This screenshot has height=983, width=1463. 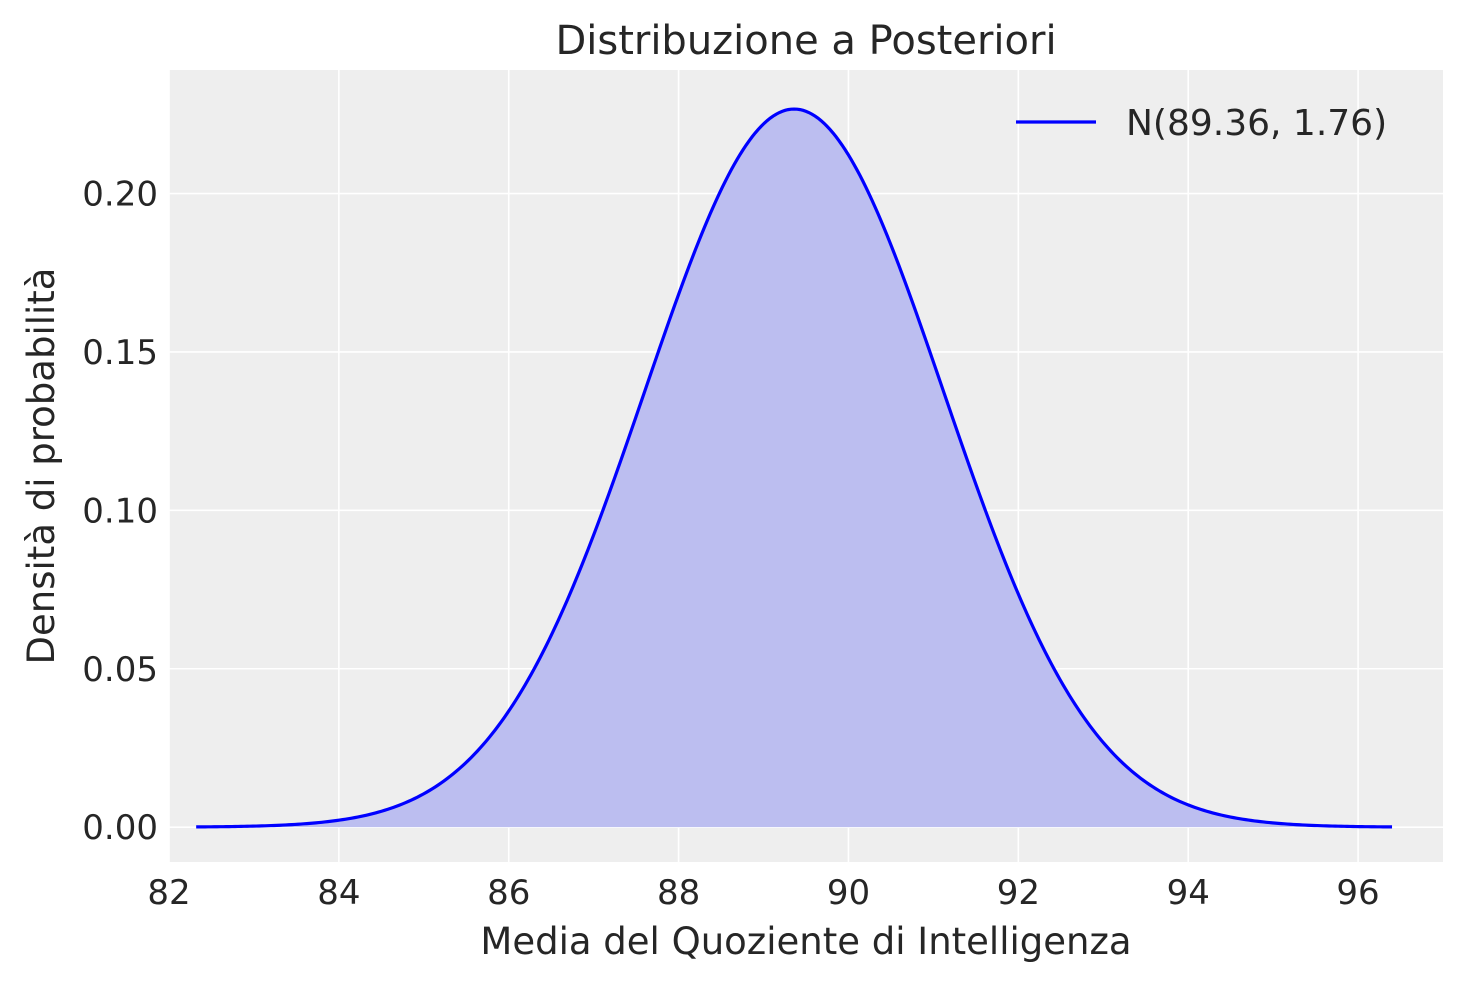 I want to click on x-tick-label: 94, so click(x=1188, y=893).